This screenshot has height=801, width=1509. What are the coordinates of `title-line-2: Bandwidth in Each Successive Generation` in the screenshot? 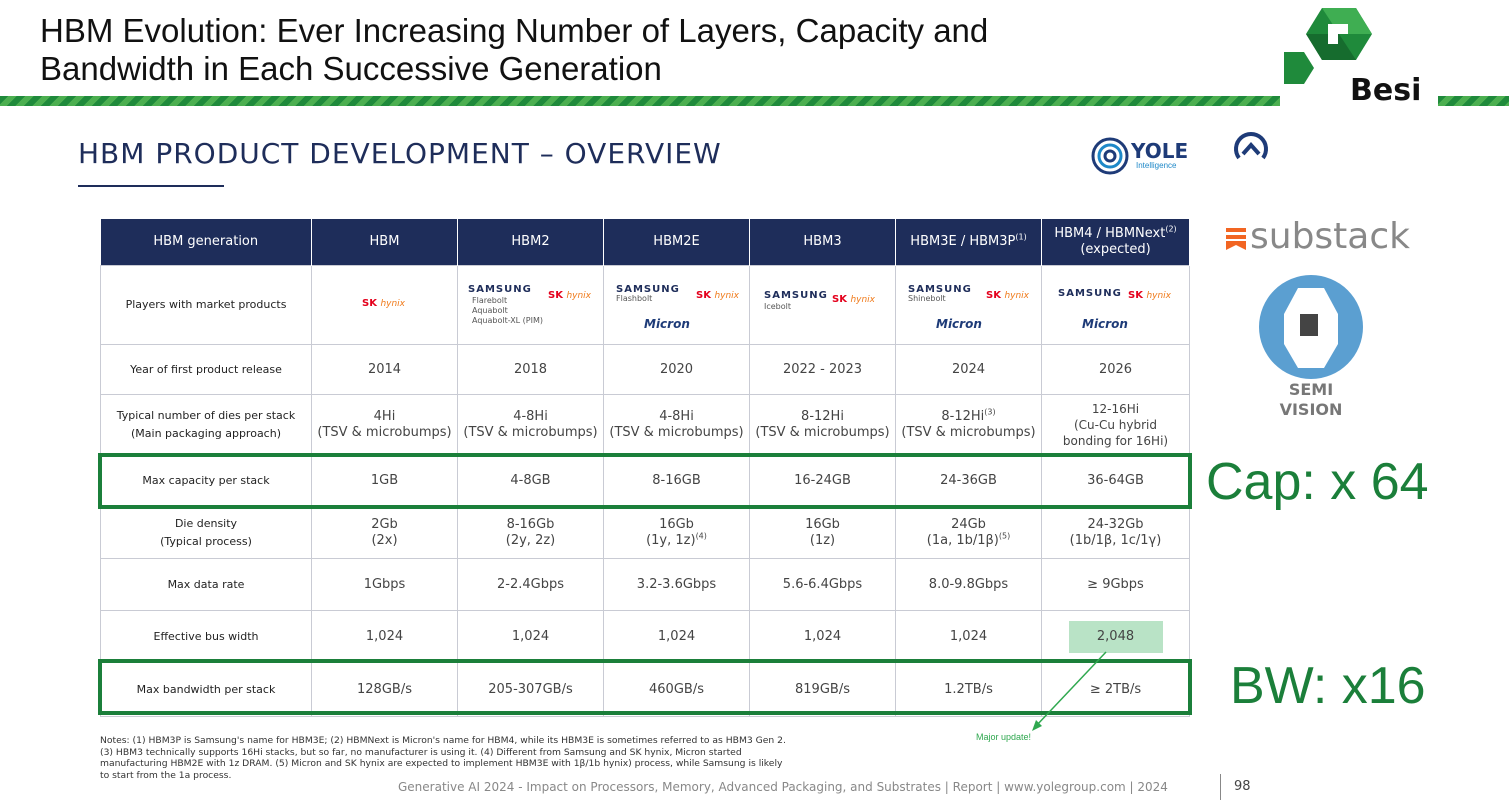 It's located at (351, 68).